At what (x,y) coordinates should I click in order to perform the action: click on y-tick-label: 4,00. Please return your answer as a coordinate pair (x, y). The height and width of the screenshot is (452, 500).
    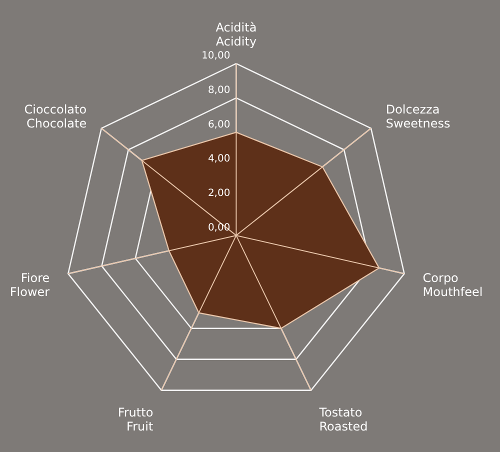
    Looking at the image, I should click on (219, 159).